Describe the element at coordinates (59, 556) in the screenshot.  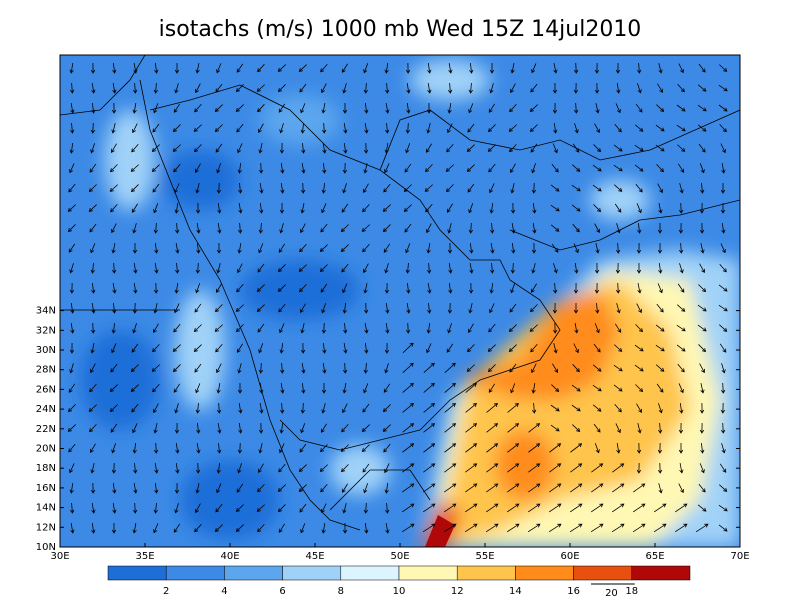
I see `lon-label: 30E` at that location.